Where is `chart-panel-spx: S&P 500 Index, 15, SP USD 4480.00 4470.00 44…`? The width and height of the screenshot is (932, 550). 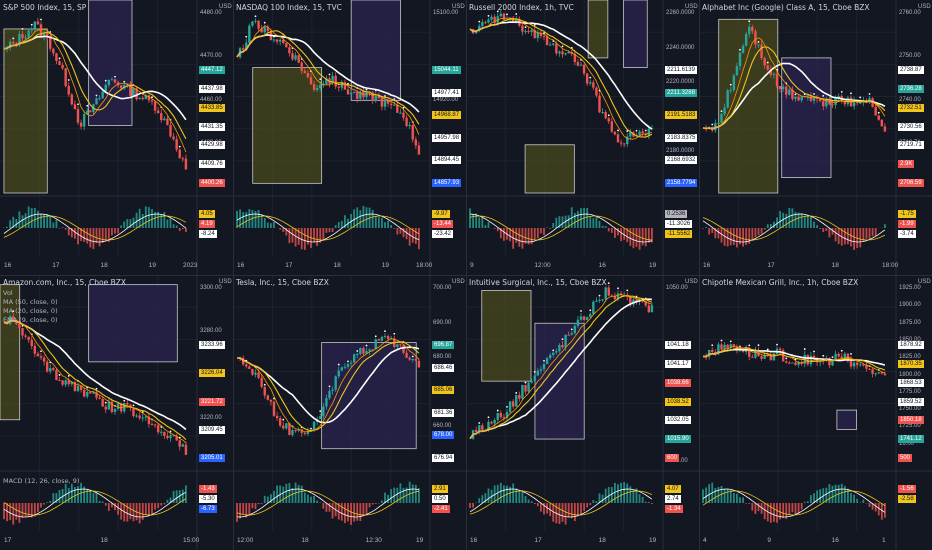
chart-panel-spx: S&P 500 Index, 15, SP USD 4480.00 4470.00 44… is located at coordinates (116, 137).